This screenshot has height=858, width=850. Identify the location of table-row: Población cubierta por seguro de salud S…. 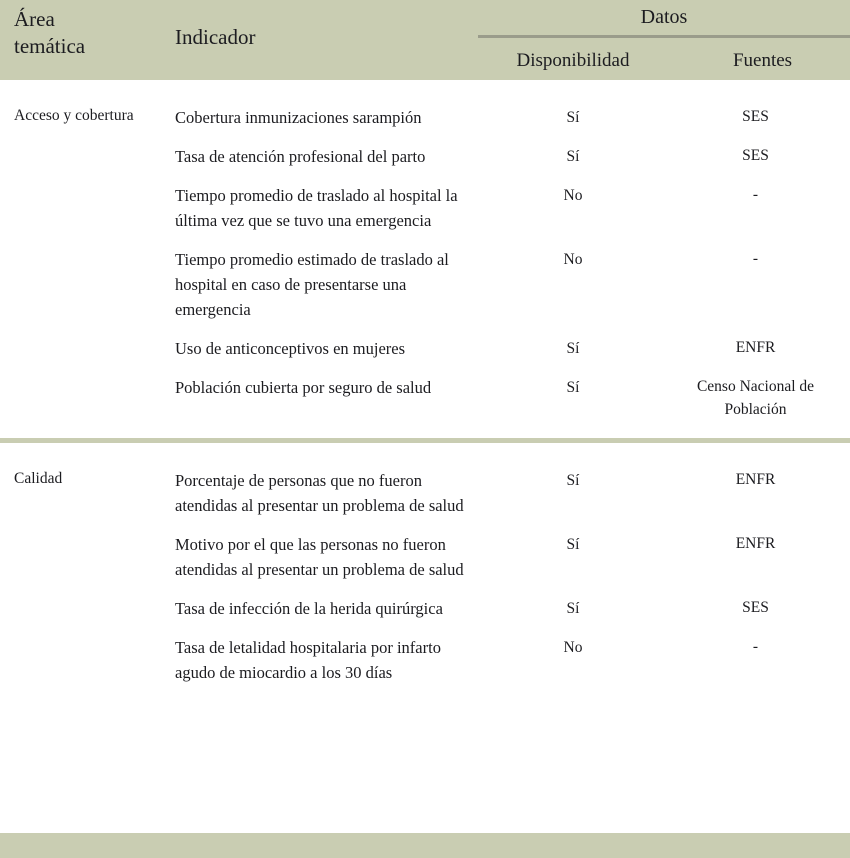
(425, 391).